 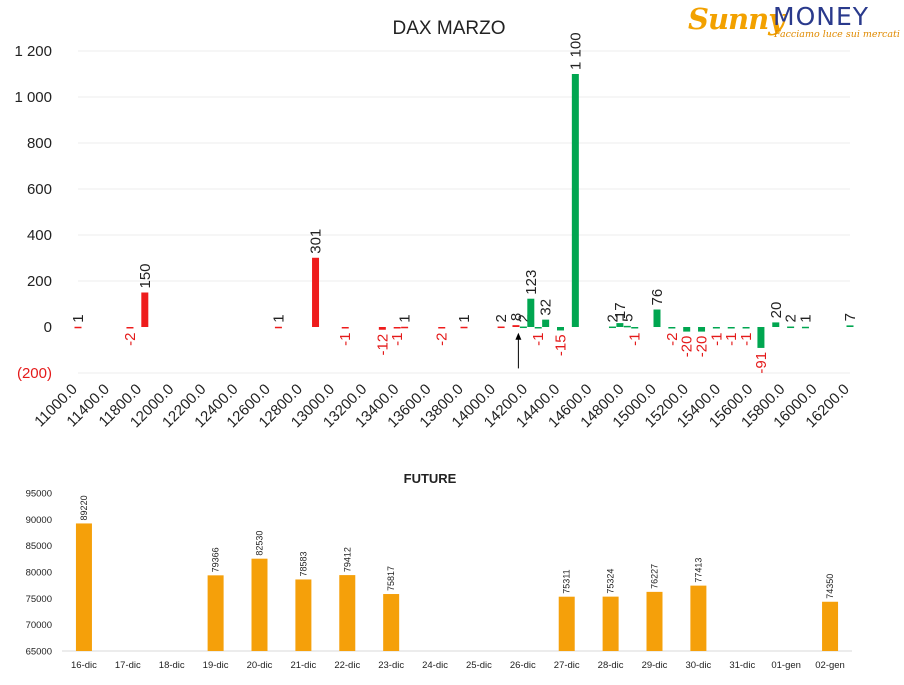 What do you see at coordinates (260, 543) in the screenshot?
I see `data-label: 82530` at bounding box center [260, 543].